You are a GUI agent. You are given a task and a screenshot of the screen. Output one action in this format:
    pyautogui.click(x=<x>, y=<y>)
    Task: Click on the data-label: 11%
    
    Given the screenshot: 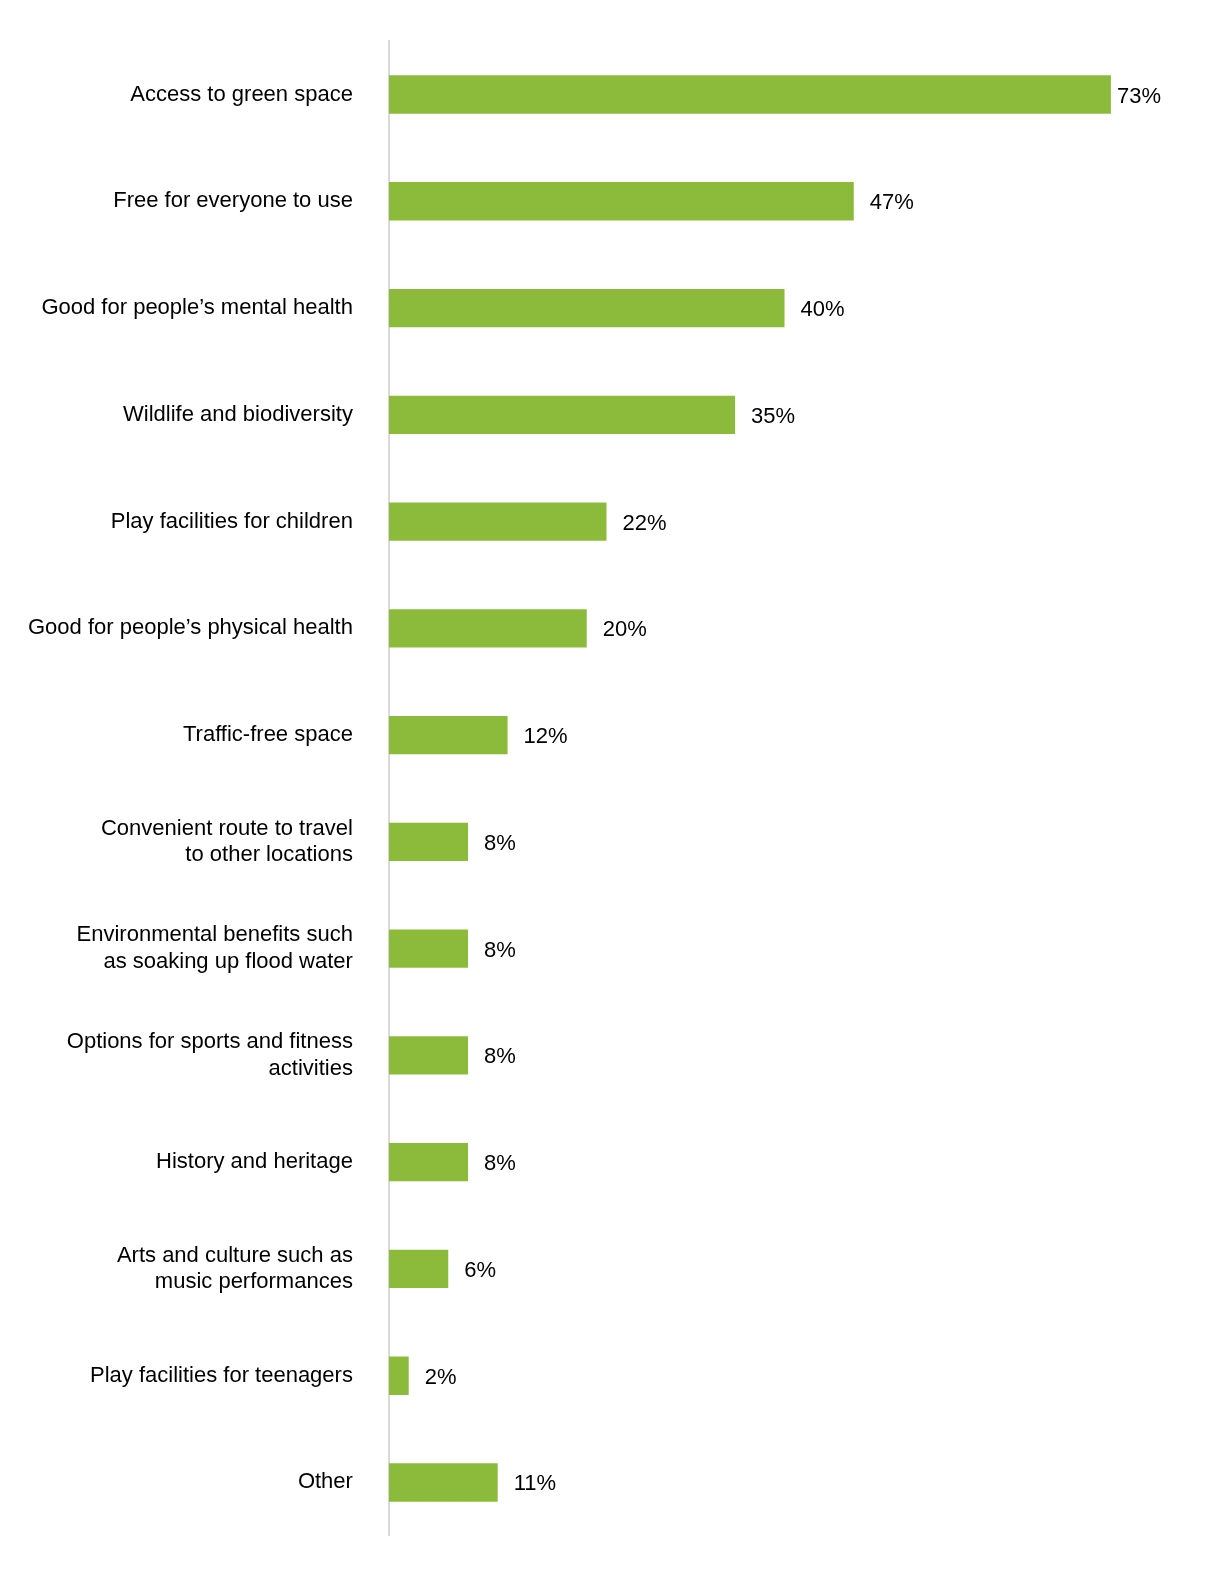 What is the action you would take?
    pyautogui.click(x=535, y=1483)
    